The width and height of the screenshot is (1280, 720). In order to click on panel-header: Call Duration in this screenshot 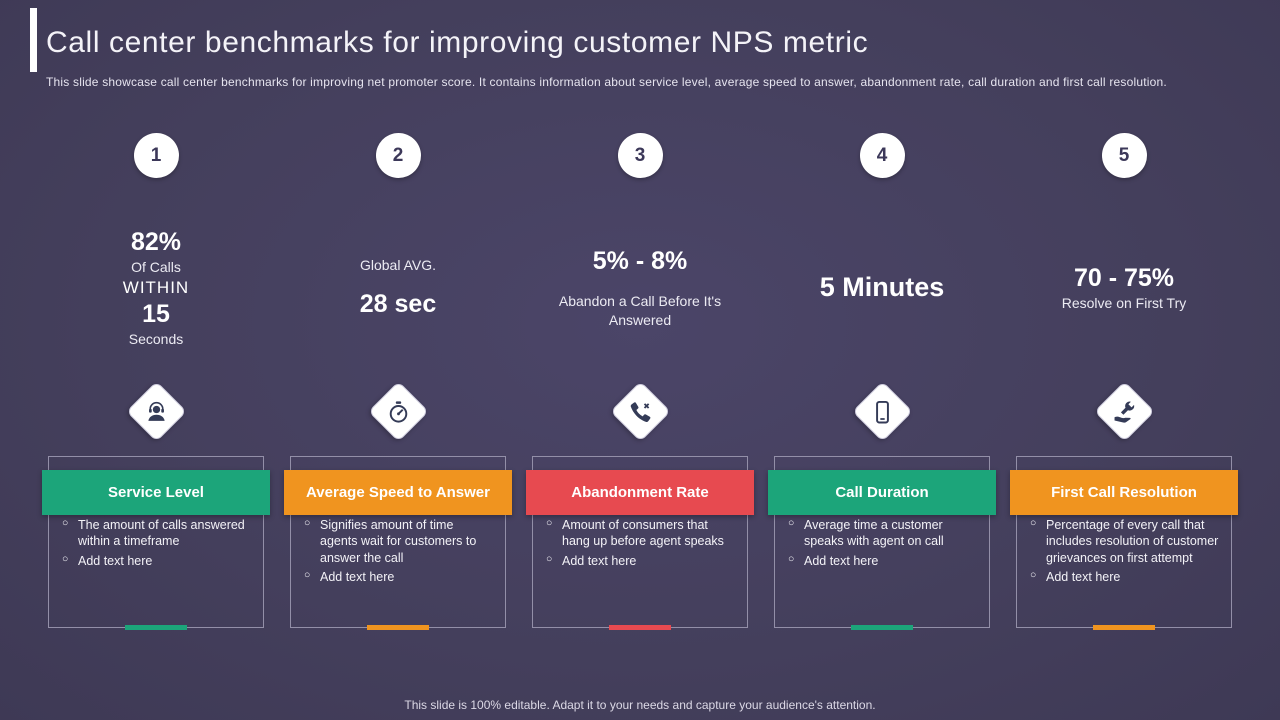, I will do `click(882, 492)`.